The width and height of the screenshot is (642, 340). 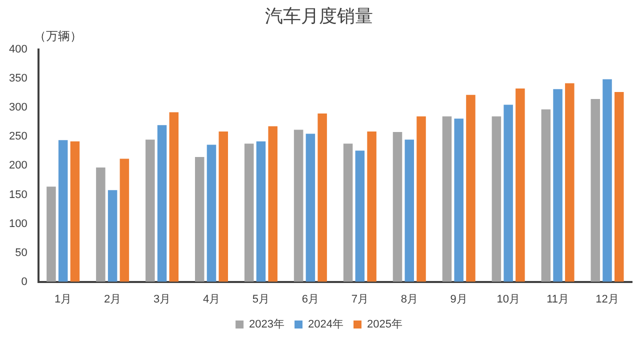 I want to click on legend-label: 2024年, so click(x=326, y=324).